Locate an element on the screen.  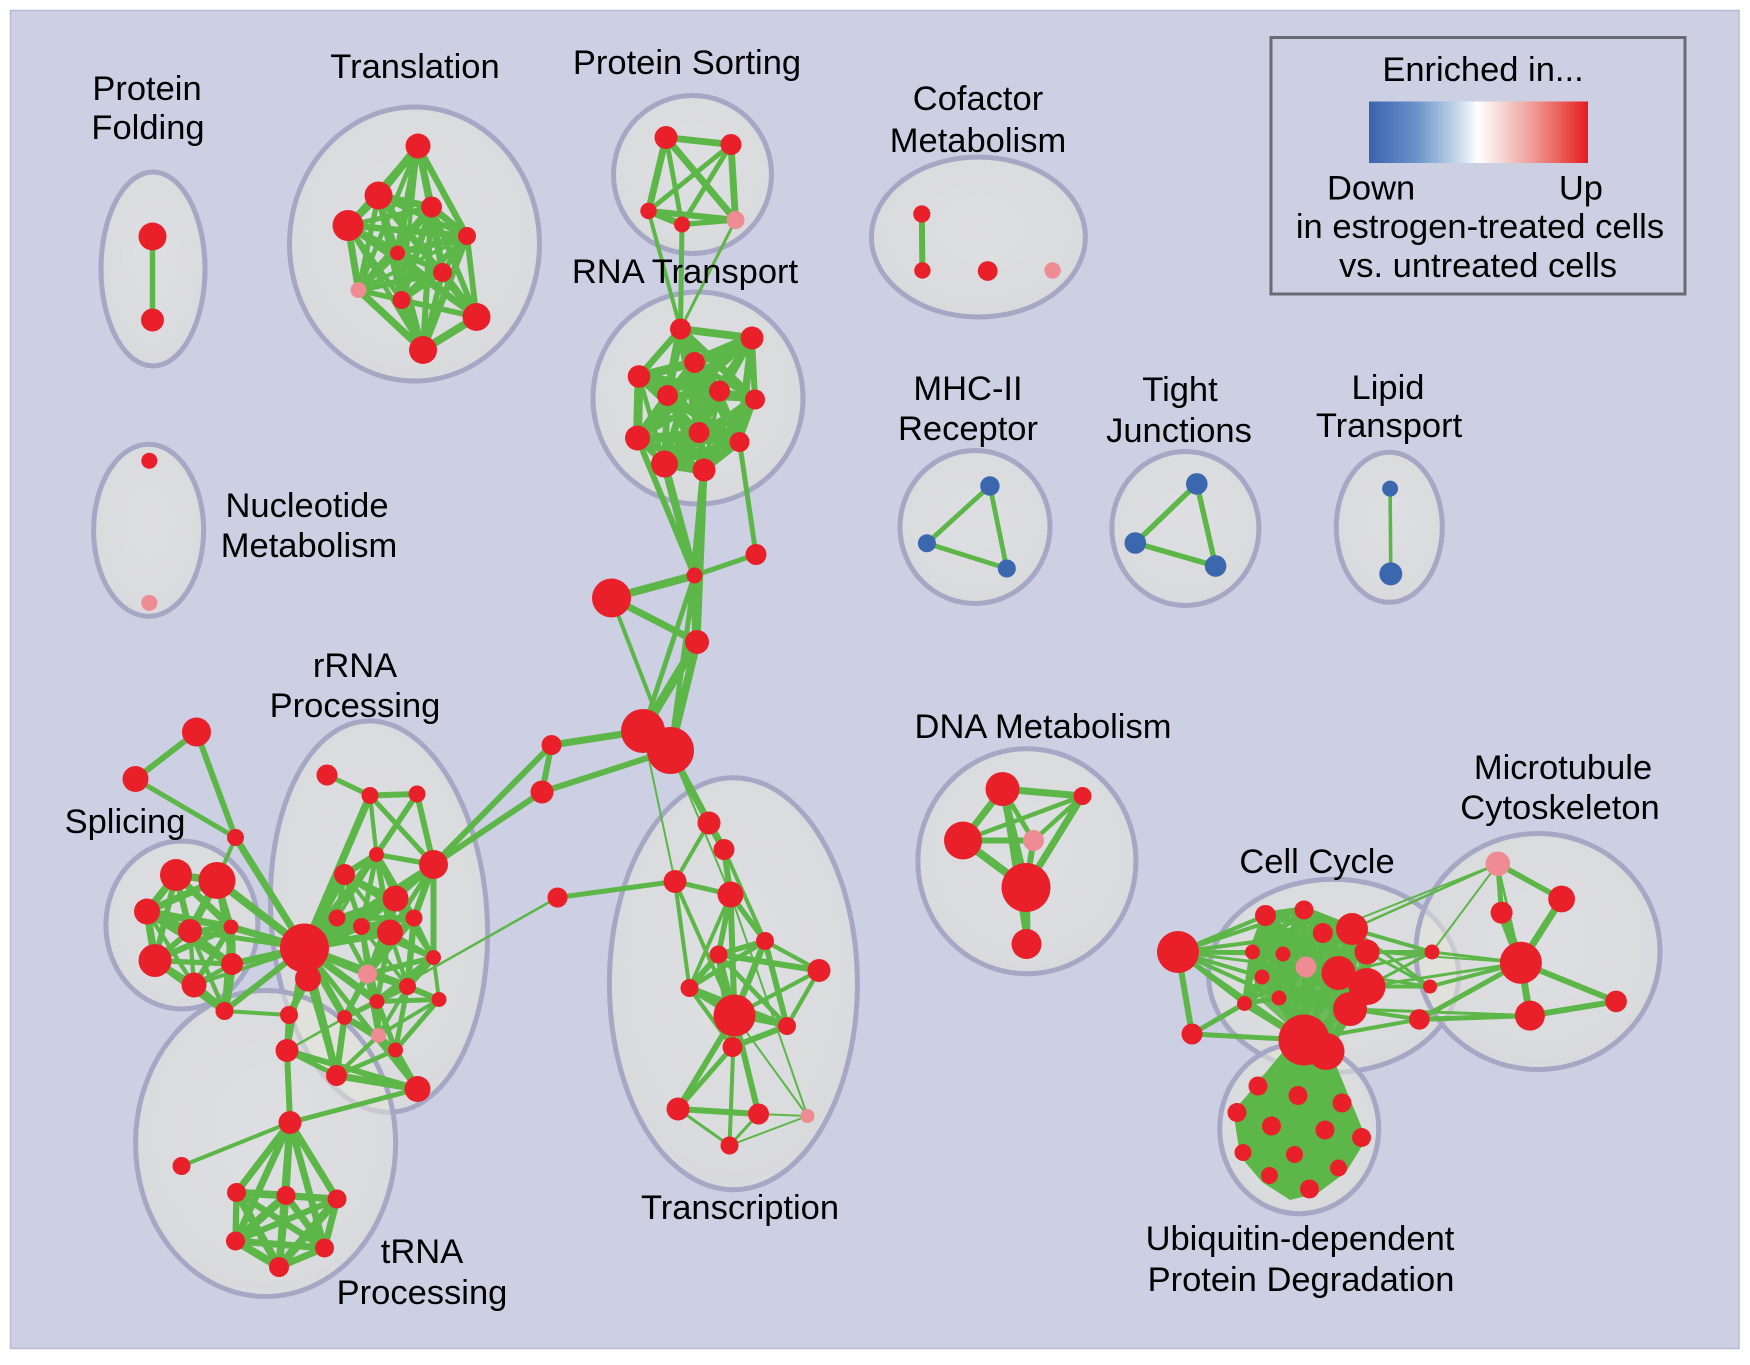
svg-text: rRNA is located at coordinates (355, 666).